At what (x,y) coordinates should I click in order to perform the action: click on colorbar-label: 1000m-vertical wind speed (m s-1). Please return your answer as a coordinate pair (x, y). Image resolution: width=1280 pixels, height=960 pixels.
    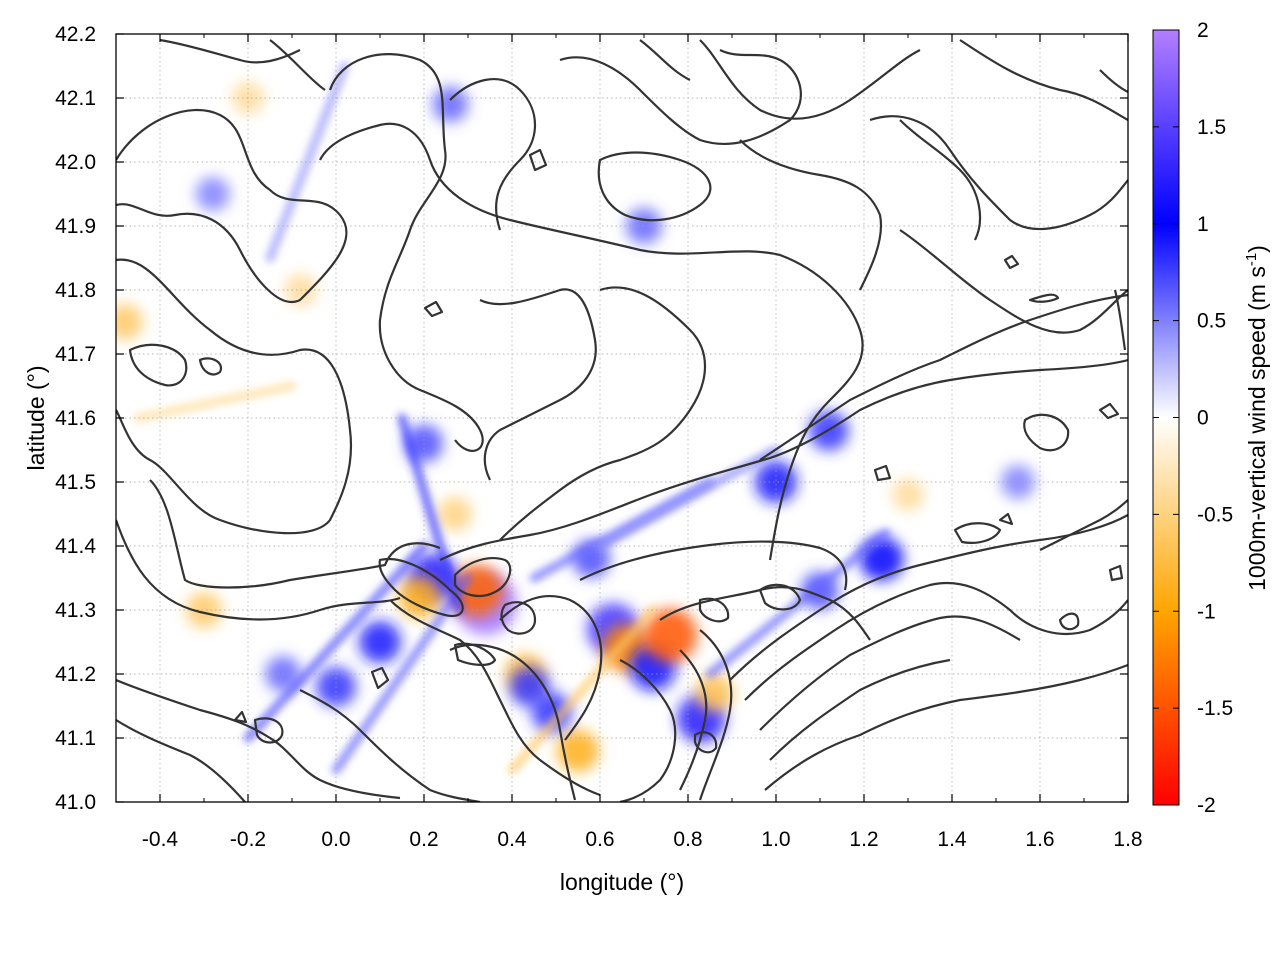
    Looking at the image, I should click on (1256, 418).